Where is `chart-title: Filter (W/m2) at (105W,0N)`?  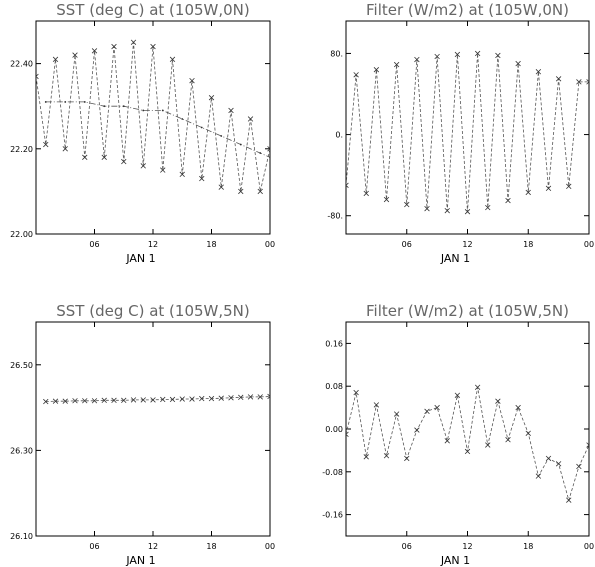
chart-title: Filter (W/m2) at (105W,0N) is located at coordinates (467, 10).